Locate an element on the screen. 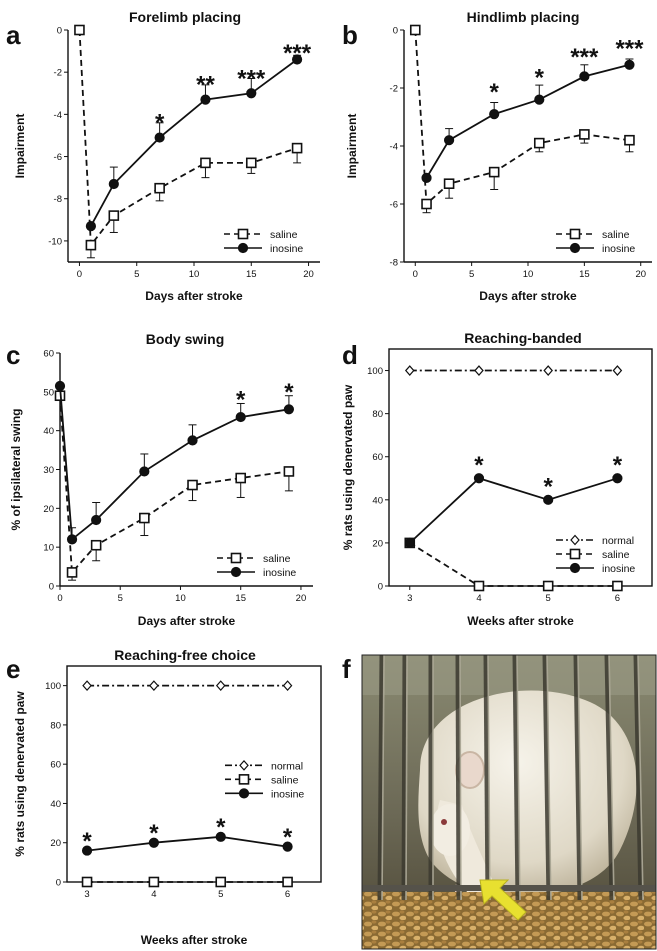 The width and height of the screenshot is (657, 951). series-line-inosine is located at coordinates (187, 843).